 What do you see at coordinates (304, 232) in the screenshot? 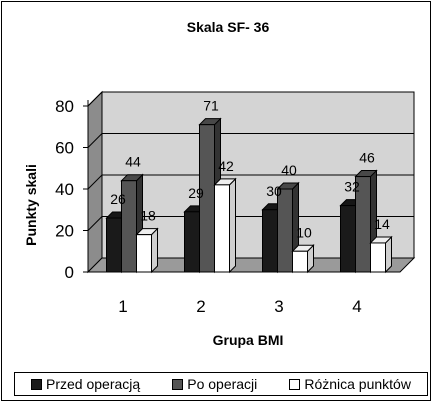
I see `data-label: 10` at bounding box center [304, 232].